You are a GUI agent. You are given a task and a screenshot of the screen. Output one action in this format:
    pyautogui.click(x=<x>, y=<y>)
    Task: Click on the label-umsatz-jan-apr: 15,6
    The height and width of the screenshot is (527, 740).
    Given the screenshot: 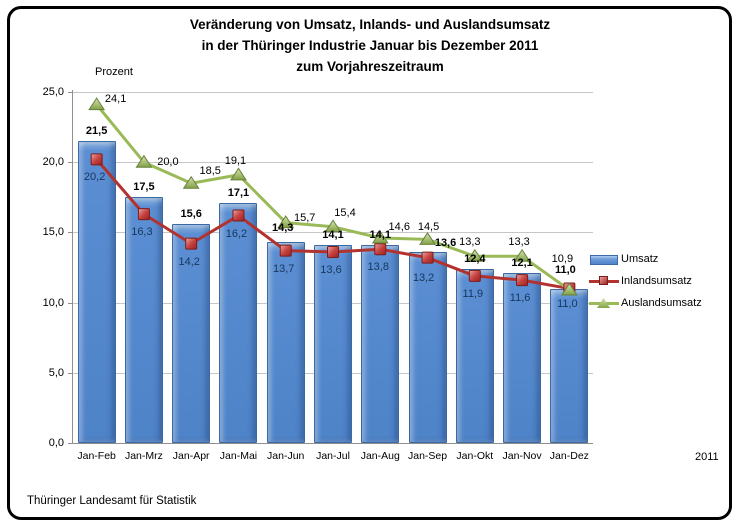 What is the action you would take?
    pyautogui.click(x=191, y=213)
    